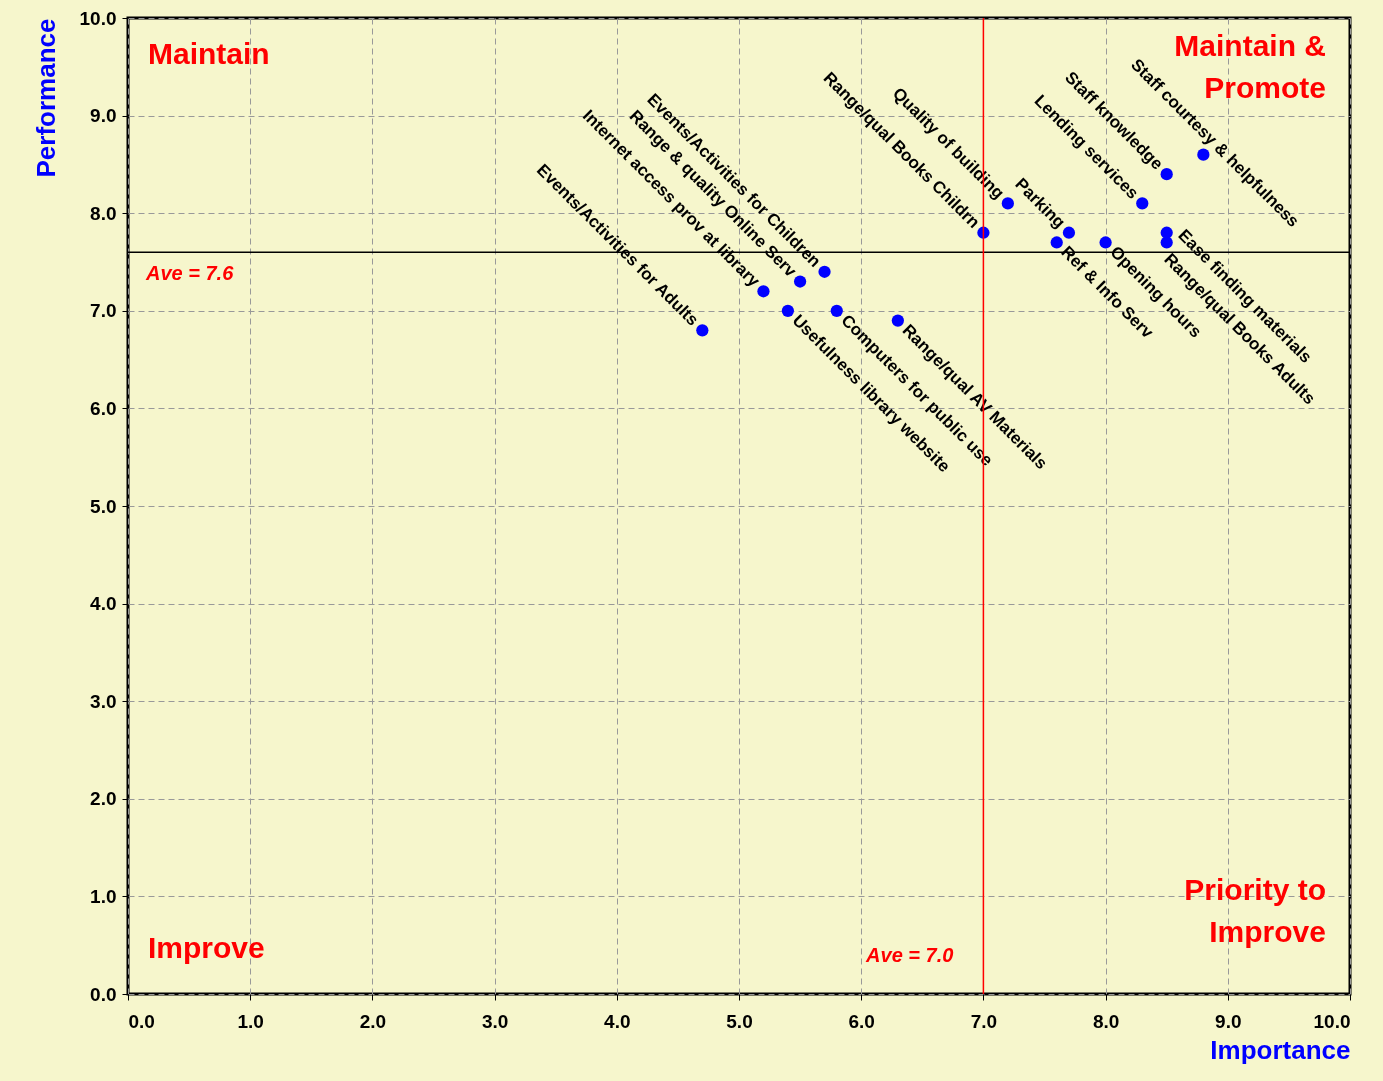  Describe the element at coordinates (103, 994) in the screenshot. I see `y-tick-label: 0.0` at that location.